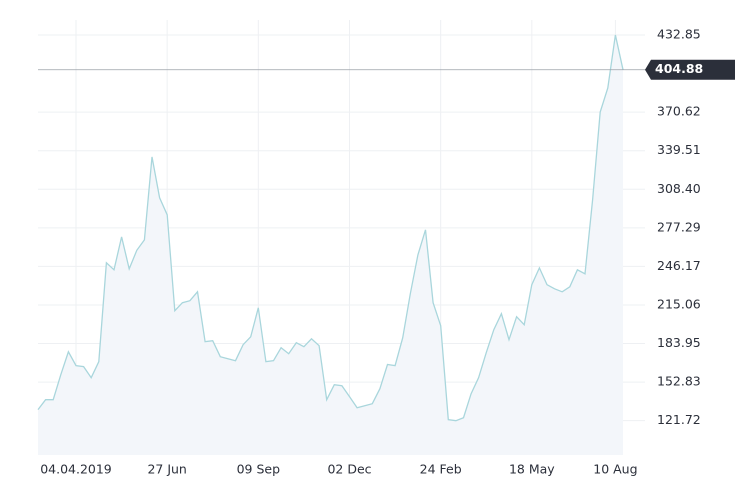  Describe the element at coordinates (679, 342) in the screenshot. I see `y-tick-label: 183.95` at that location.